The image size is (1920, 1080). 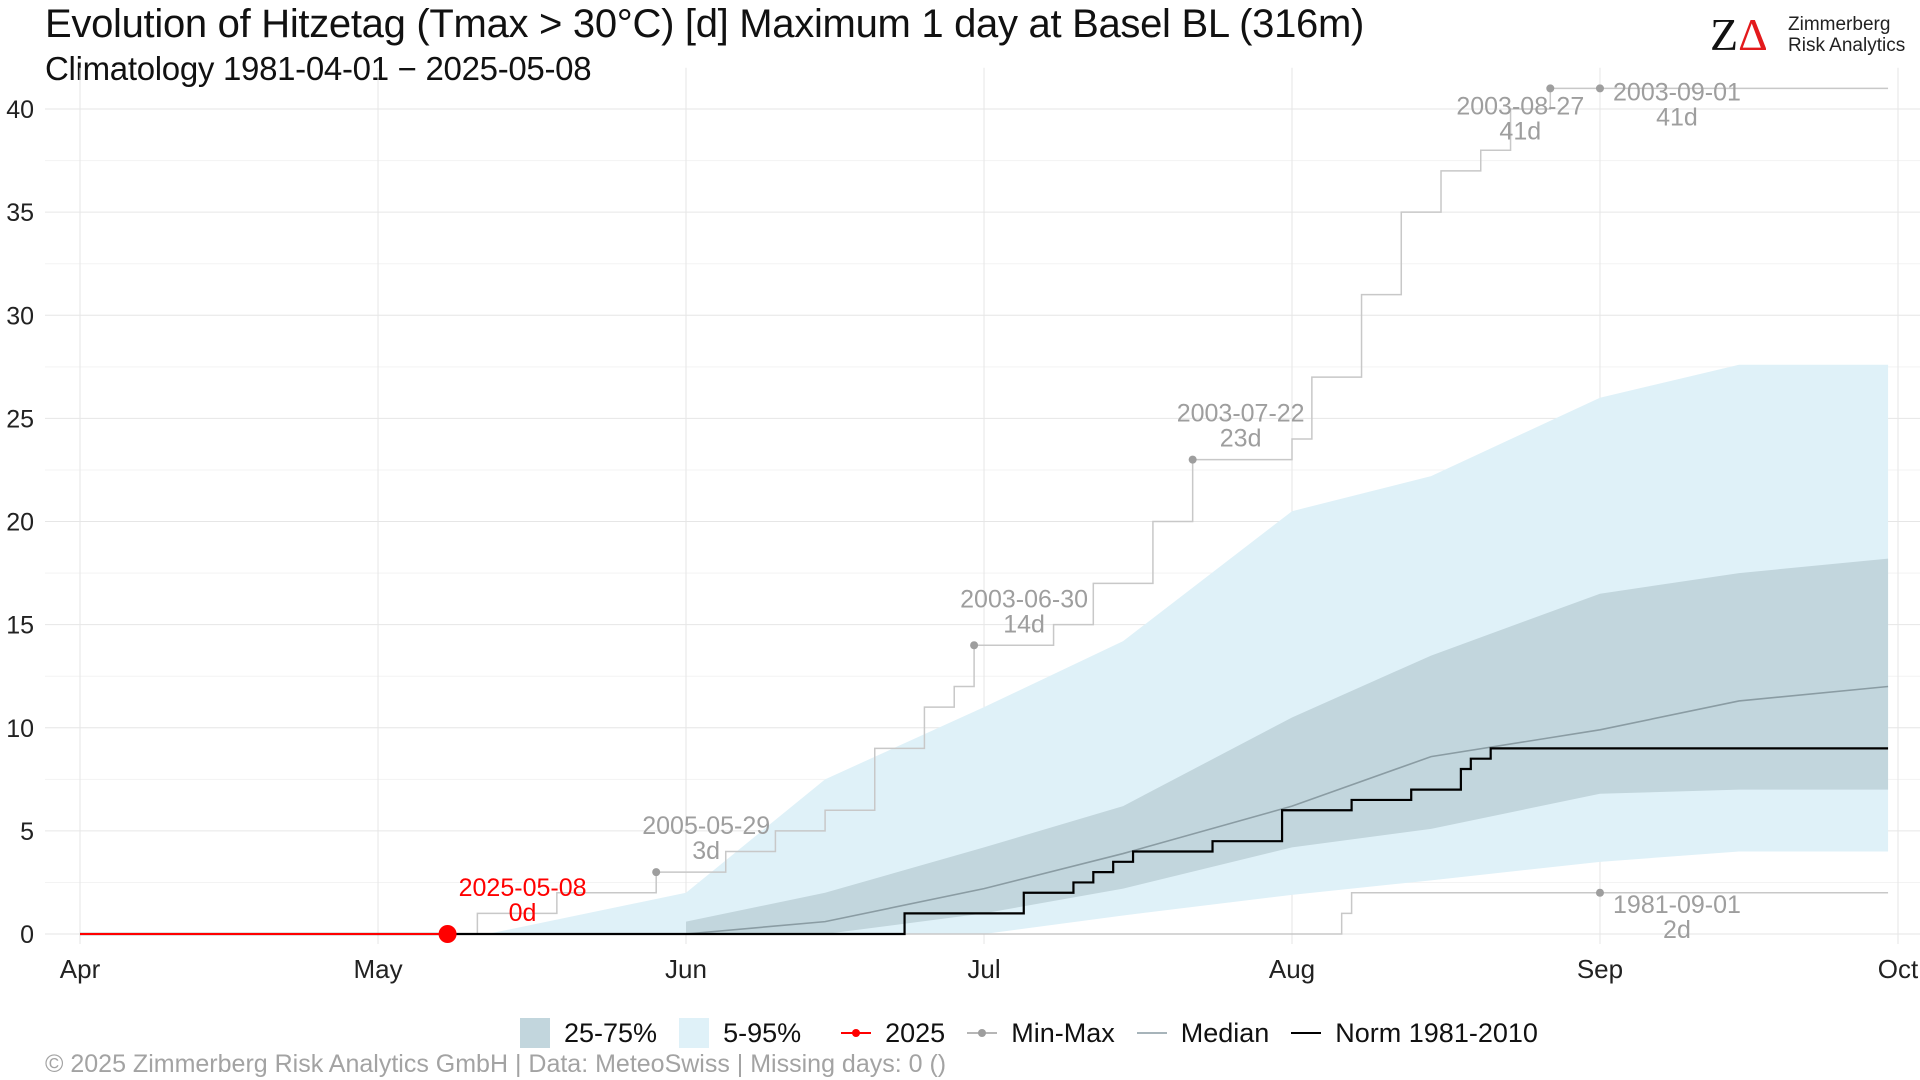 I want to click on legend-item-90: 5-95%, so click(x=740, y=1033).